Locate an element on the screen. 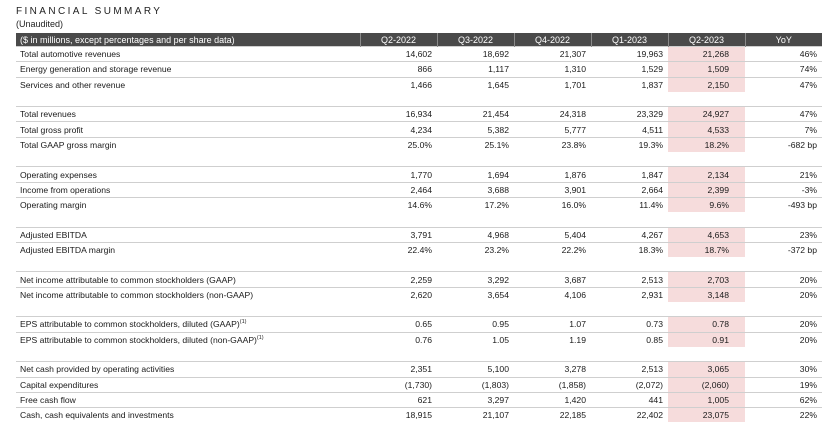 The width and height of the screenshot is (832, 424). value-cell: 3,687 is located at coordinates (552, 279).